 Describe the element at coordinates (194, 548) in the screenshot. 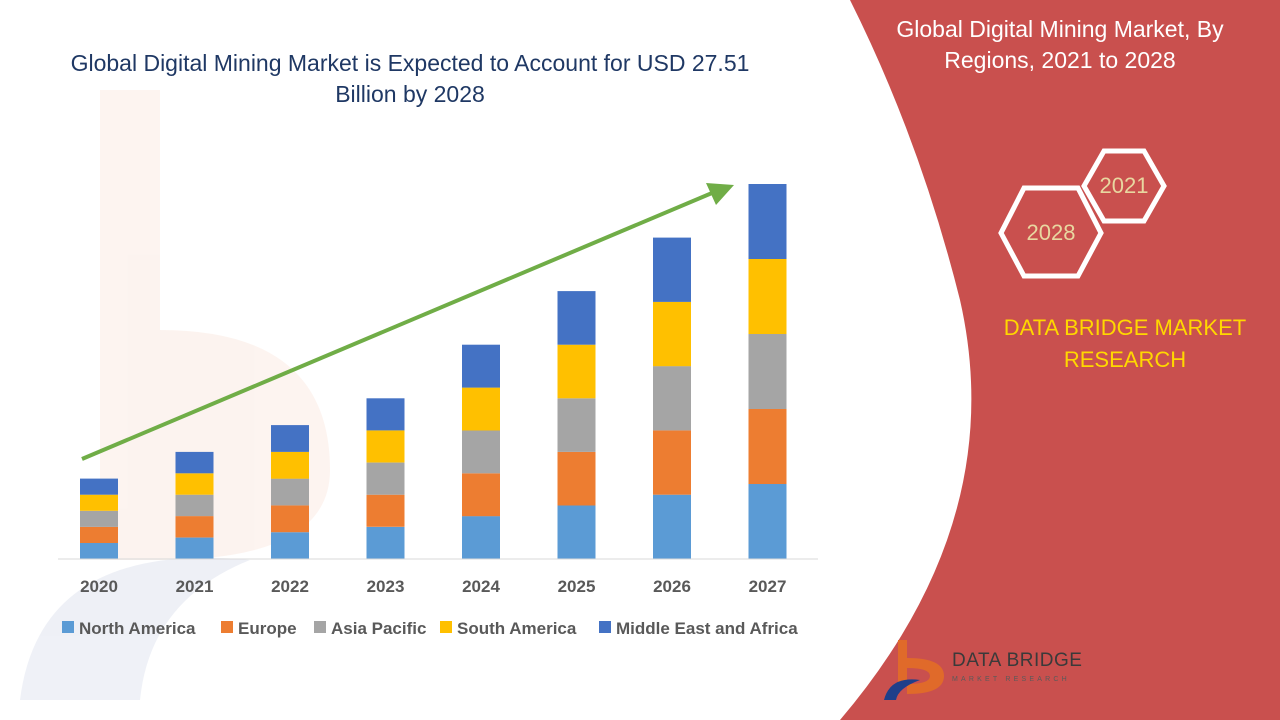

I see `bar-2021-north-america` at that location.